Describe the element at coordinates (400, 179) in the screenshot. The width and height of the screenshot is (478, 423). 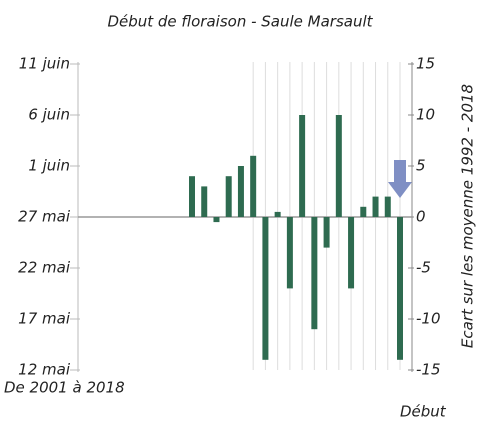
I see `arrow` at that location.